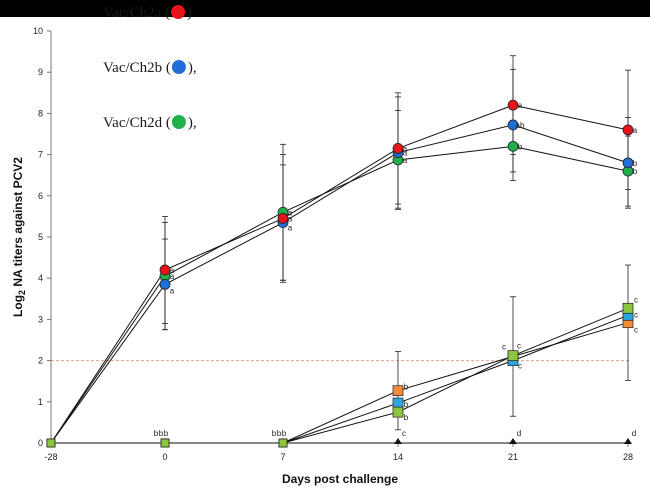 The image size is (650, 496). What do you see at coordinates (40, 278) in the screenshot?
I see `y-tick-label: 4` at bounding box center [40, 278].